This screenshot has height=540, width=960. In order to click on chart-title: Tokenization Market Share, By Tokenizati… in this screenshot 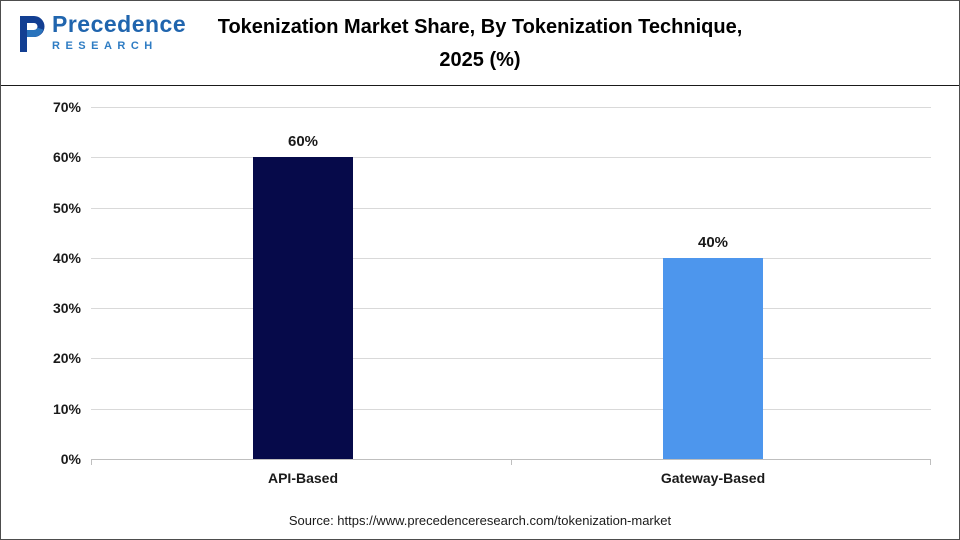, I will do `click(480, 44)`.